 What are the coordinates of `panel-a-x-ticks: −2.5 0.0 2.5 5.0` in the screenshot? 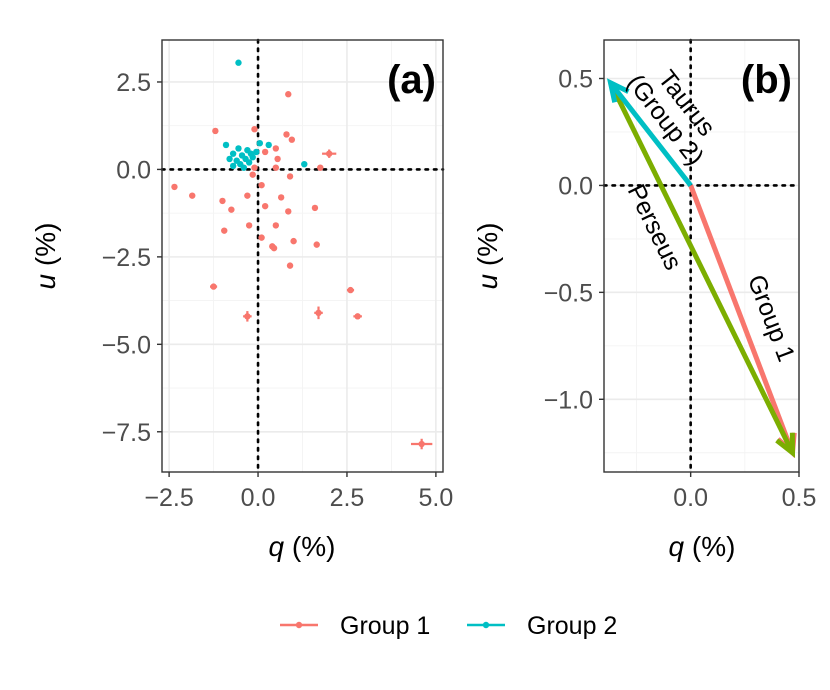 It's located at (298, 492).